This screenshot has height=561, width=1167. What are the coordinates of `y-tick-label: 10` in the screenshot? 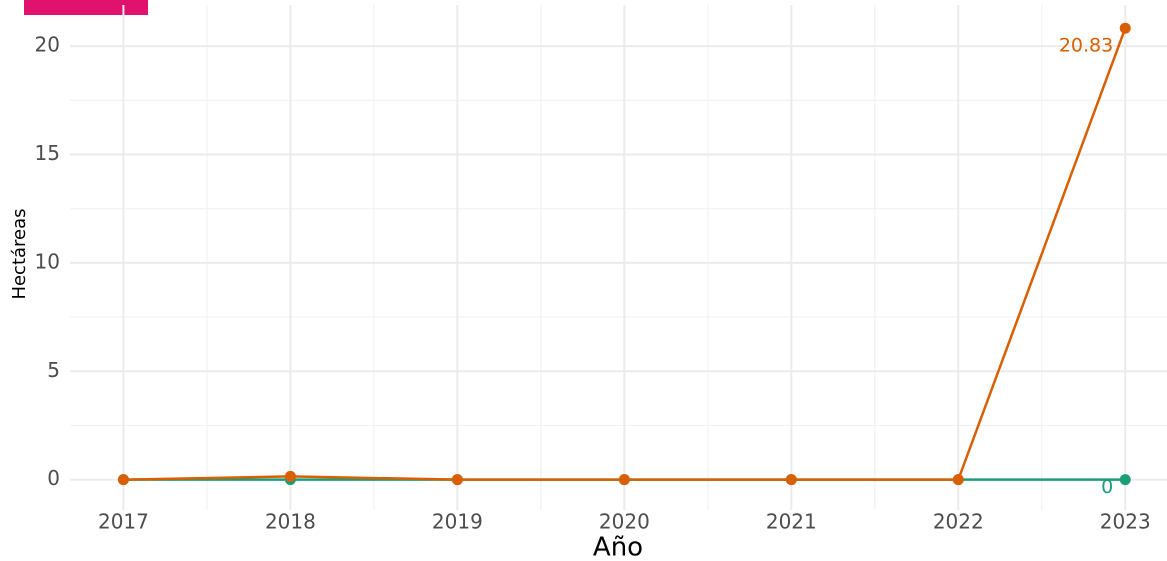 It's located at (47, 261).